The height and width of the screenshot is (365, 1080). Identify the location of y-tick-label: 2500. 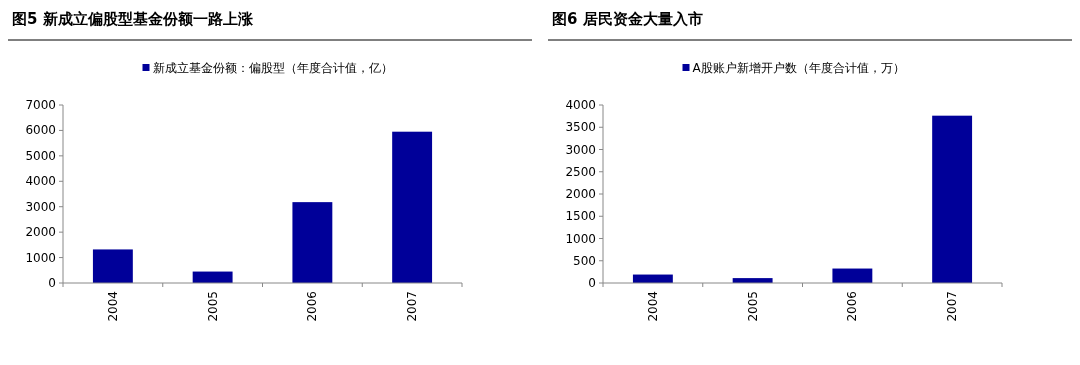
(580, 171).